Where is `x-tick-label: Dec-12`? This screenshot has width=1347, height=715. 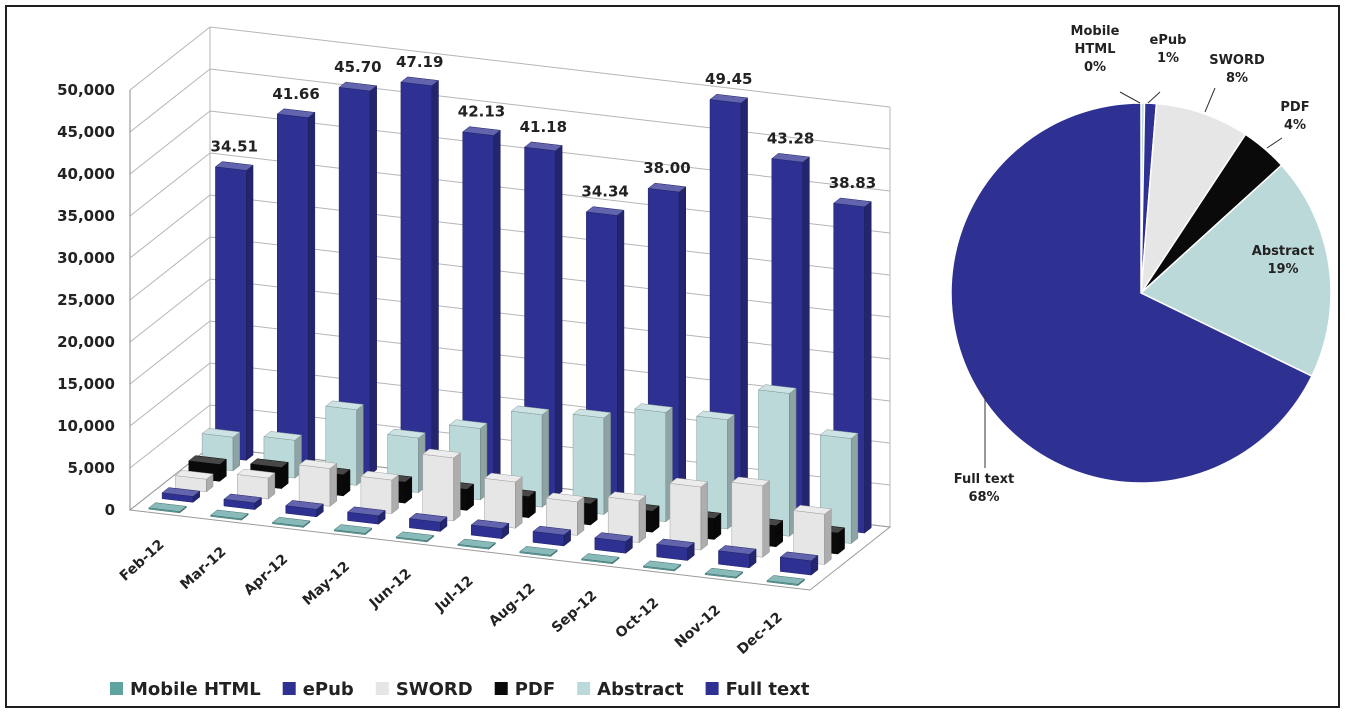
x-tick-label: Dec-12 is located at coordinates (759, 633).